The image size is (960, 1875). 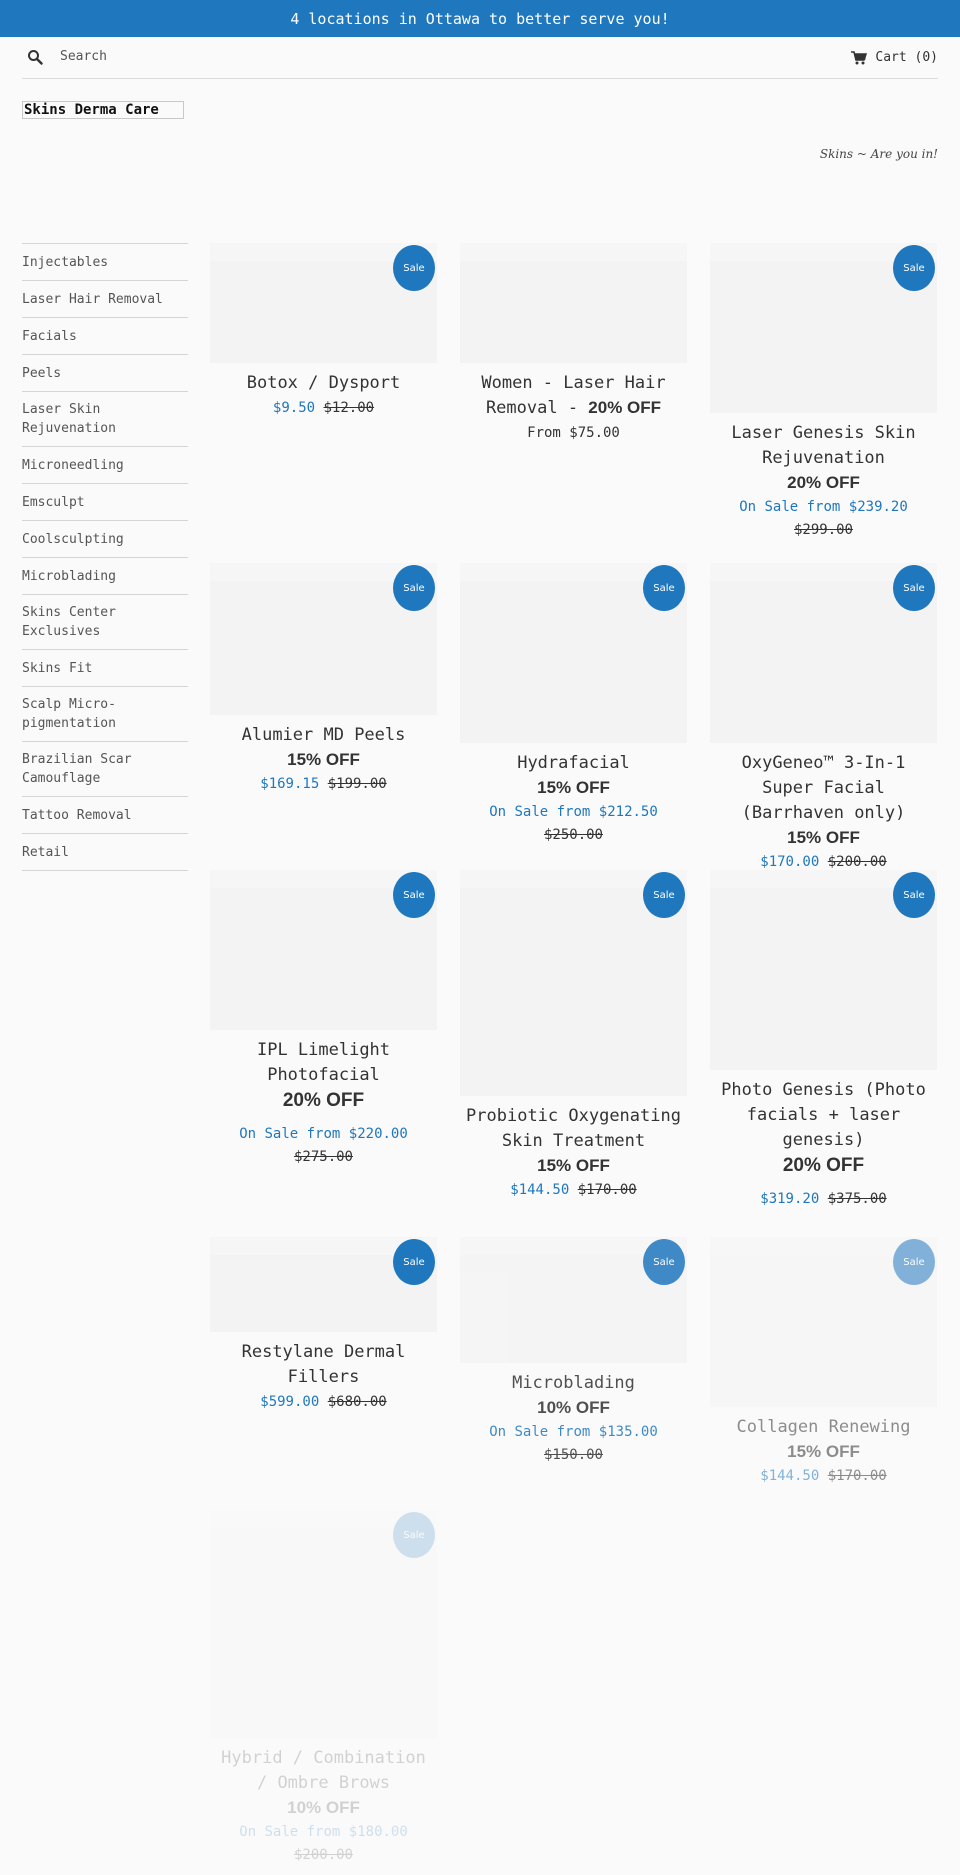 I want to click on sidebar-item-label: Facials, so click(x=49, y=336).